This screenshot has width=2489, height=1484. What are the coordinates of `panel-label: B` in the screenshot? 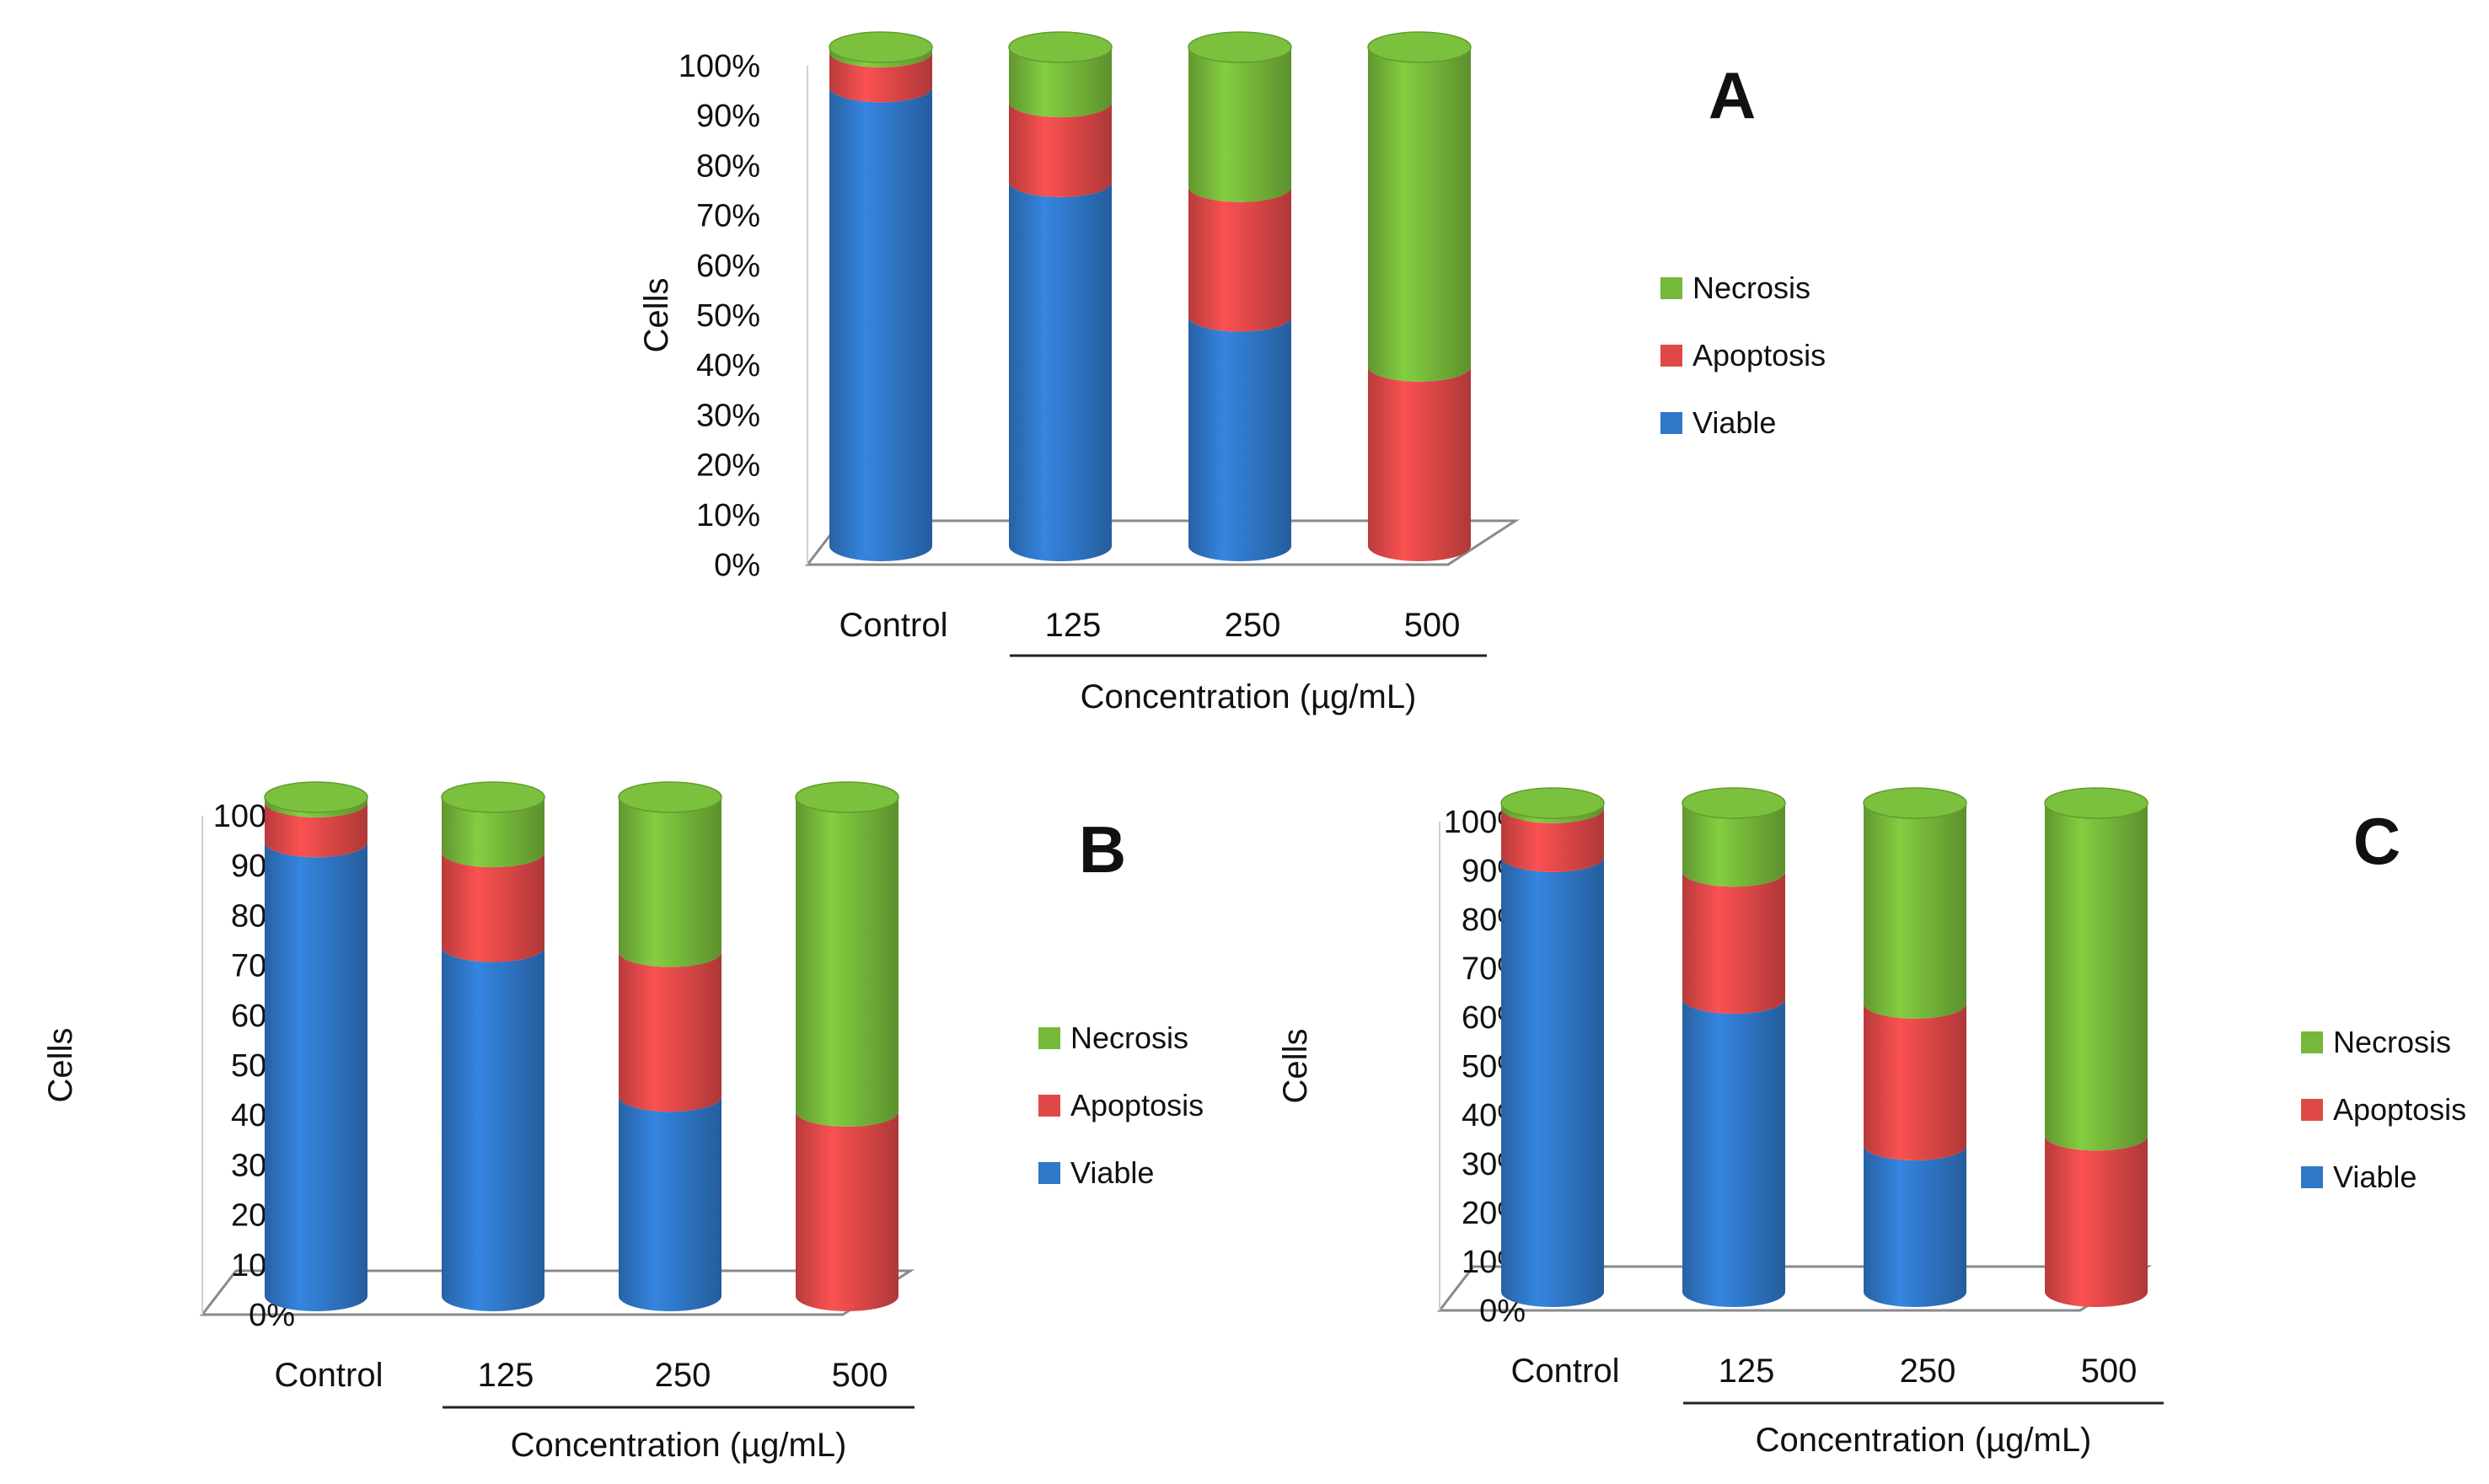 It's located at (1102, 849).